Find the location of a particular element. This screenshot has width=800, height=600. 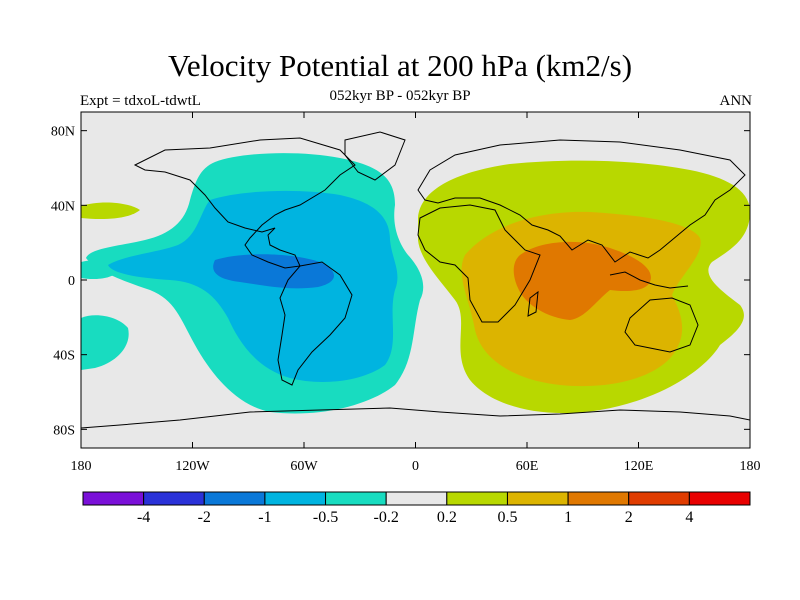

coast-indonesia is located at coordinates (649, 280).